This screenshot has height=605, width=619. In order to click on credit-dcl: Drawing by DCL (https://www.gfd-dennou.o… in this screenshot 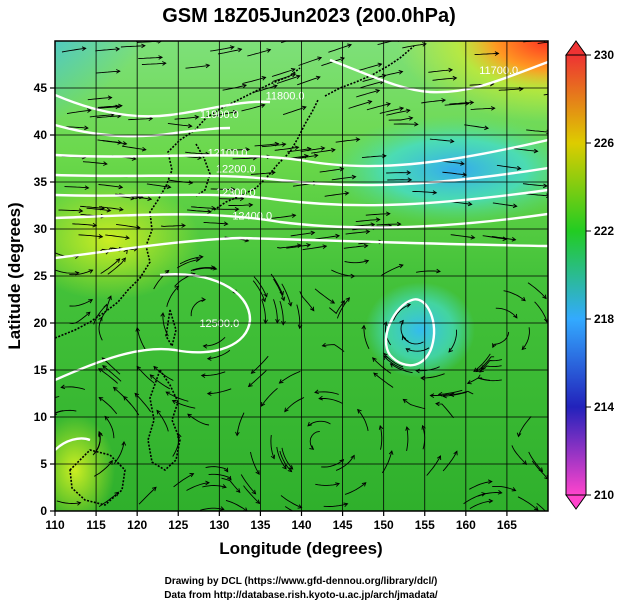, I will do `click(301, 581)`.